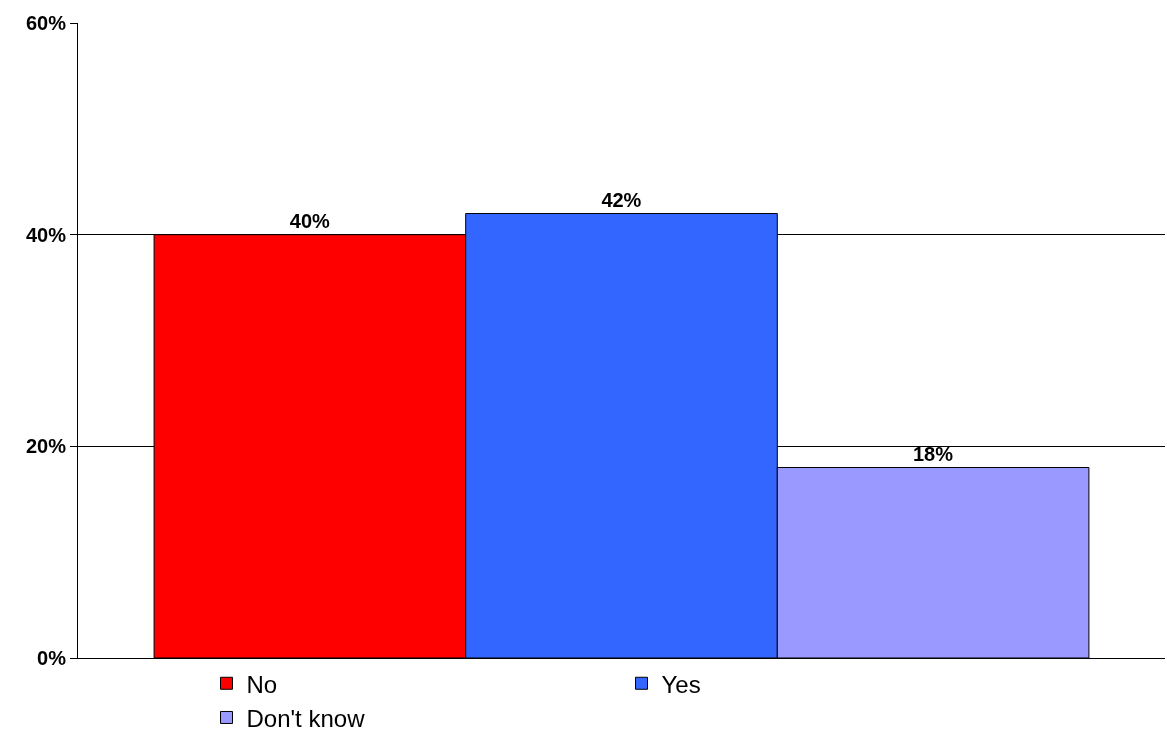 The image size is (1167, 742). I want to click on y-tick-label: 20%, so click(46, 446).